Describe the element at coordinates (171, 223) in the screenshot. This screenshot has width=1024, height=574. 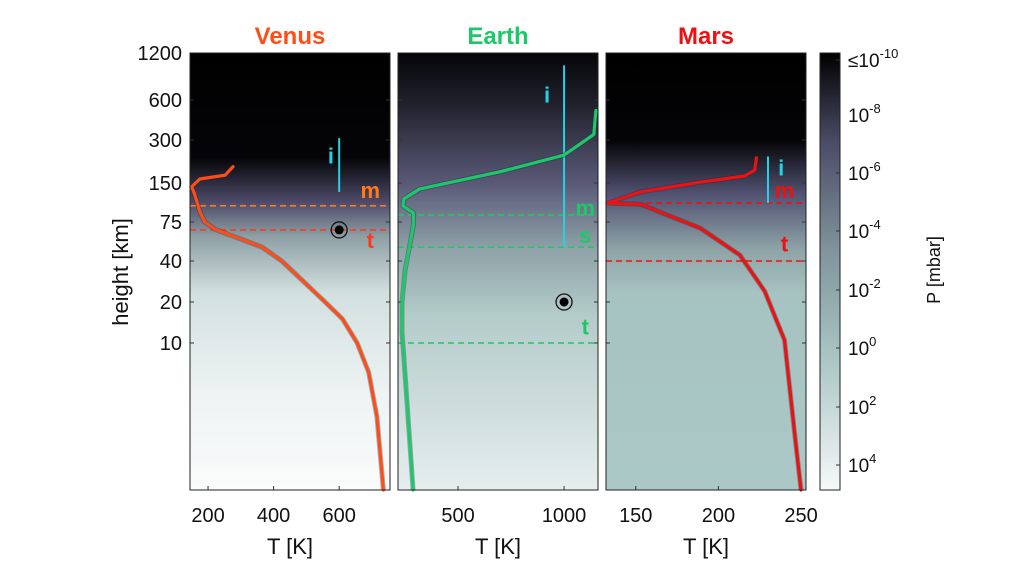
I see `y-tick-label: 75` at that location.